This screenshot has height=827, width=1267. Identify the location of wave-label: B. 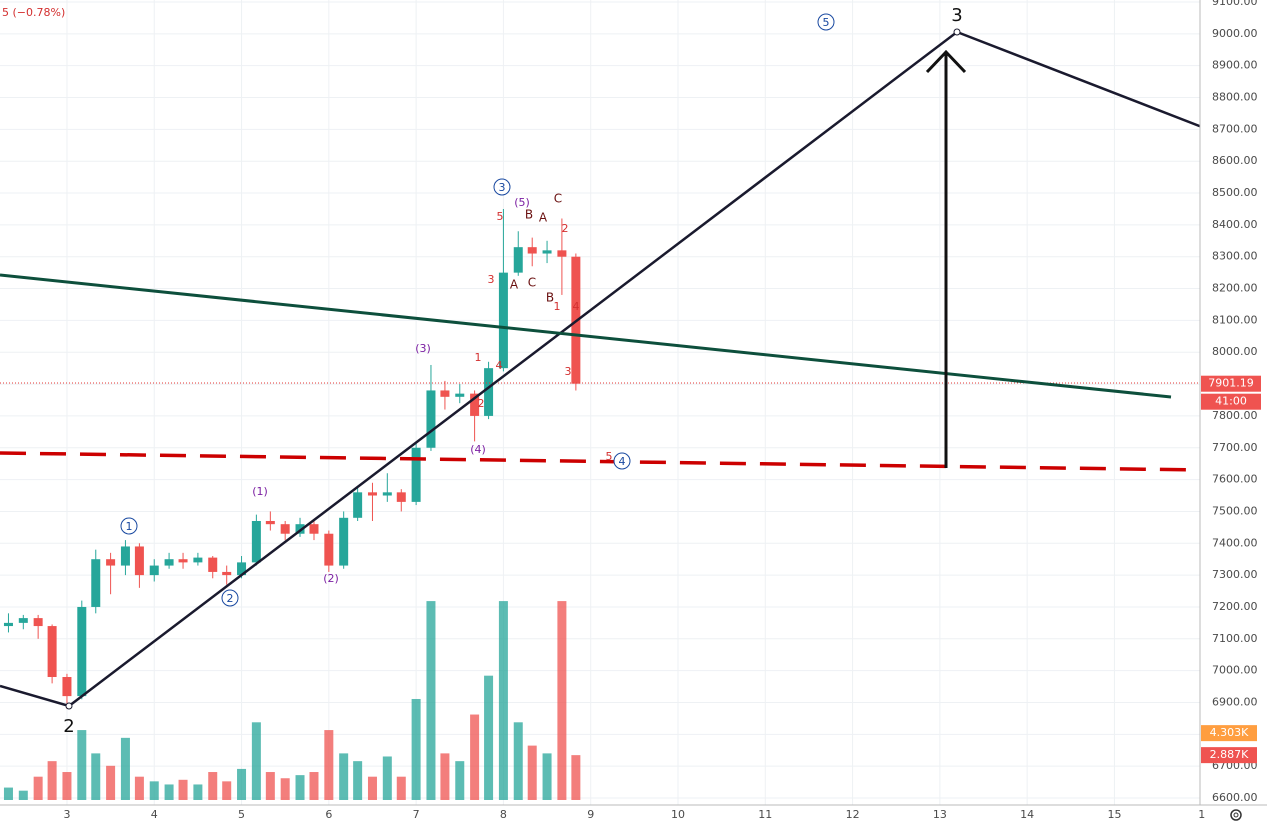
(529, 215).